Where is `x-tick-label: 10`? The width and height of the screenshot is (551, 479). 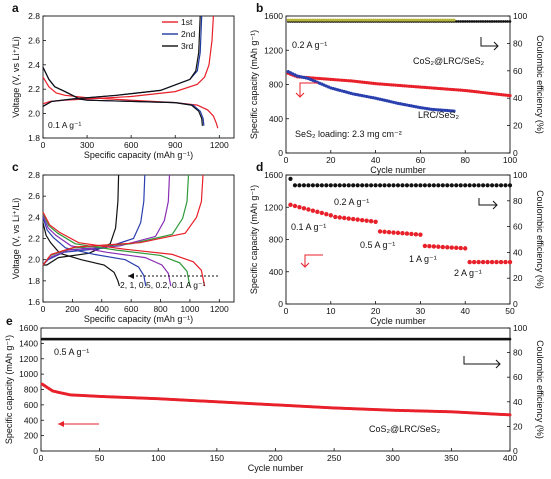 x-tick-label: 10 is located at coordinates (331, 311).